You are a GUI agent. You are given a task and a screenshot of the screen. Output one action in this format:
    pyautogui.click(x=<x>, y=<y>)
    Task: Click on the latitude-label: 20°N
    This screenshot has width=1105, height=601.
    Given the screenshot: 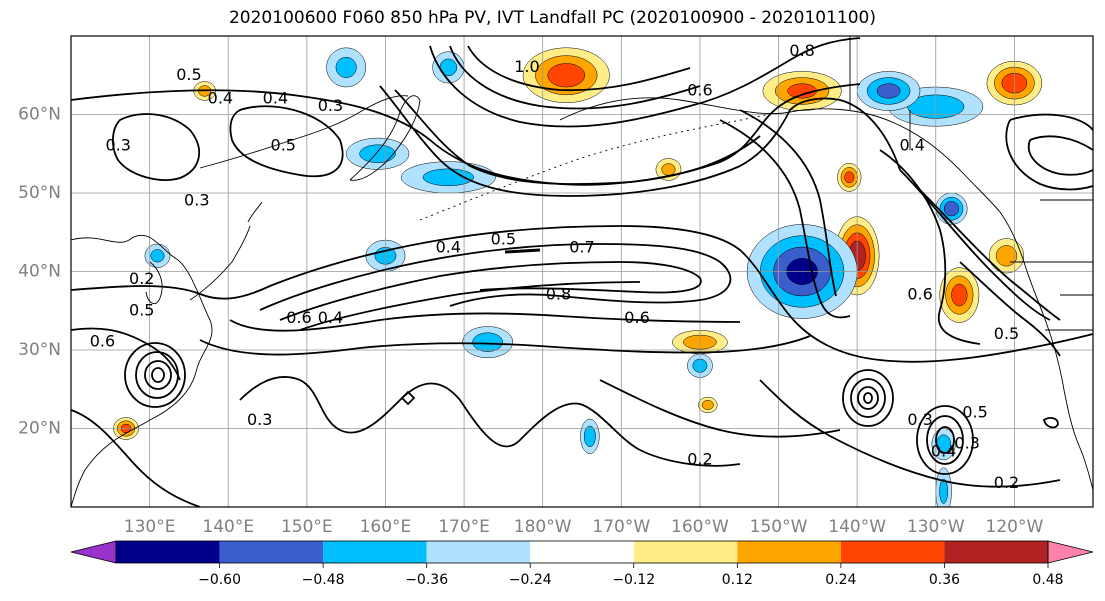 What is the action you would take?
    pyautogui.click(x=39, y=429)
    